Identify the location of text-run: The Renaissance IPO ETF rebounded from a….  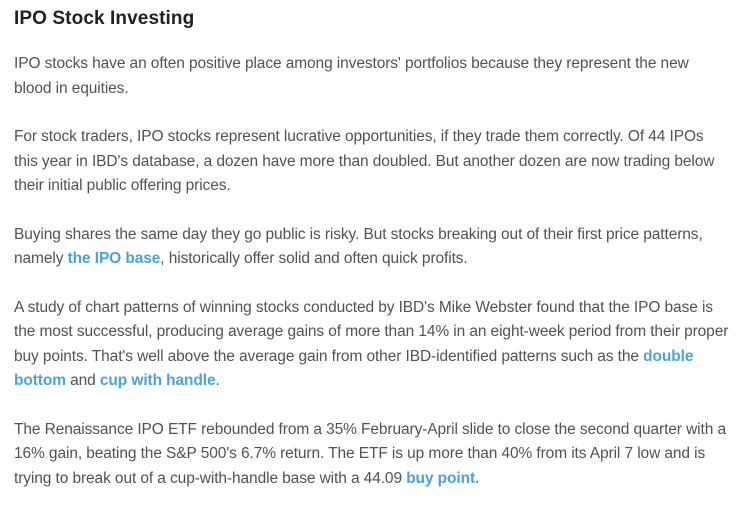
(370, 453).